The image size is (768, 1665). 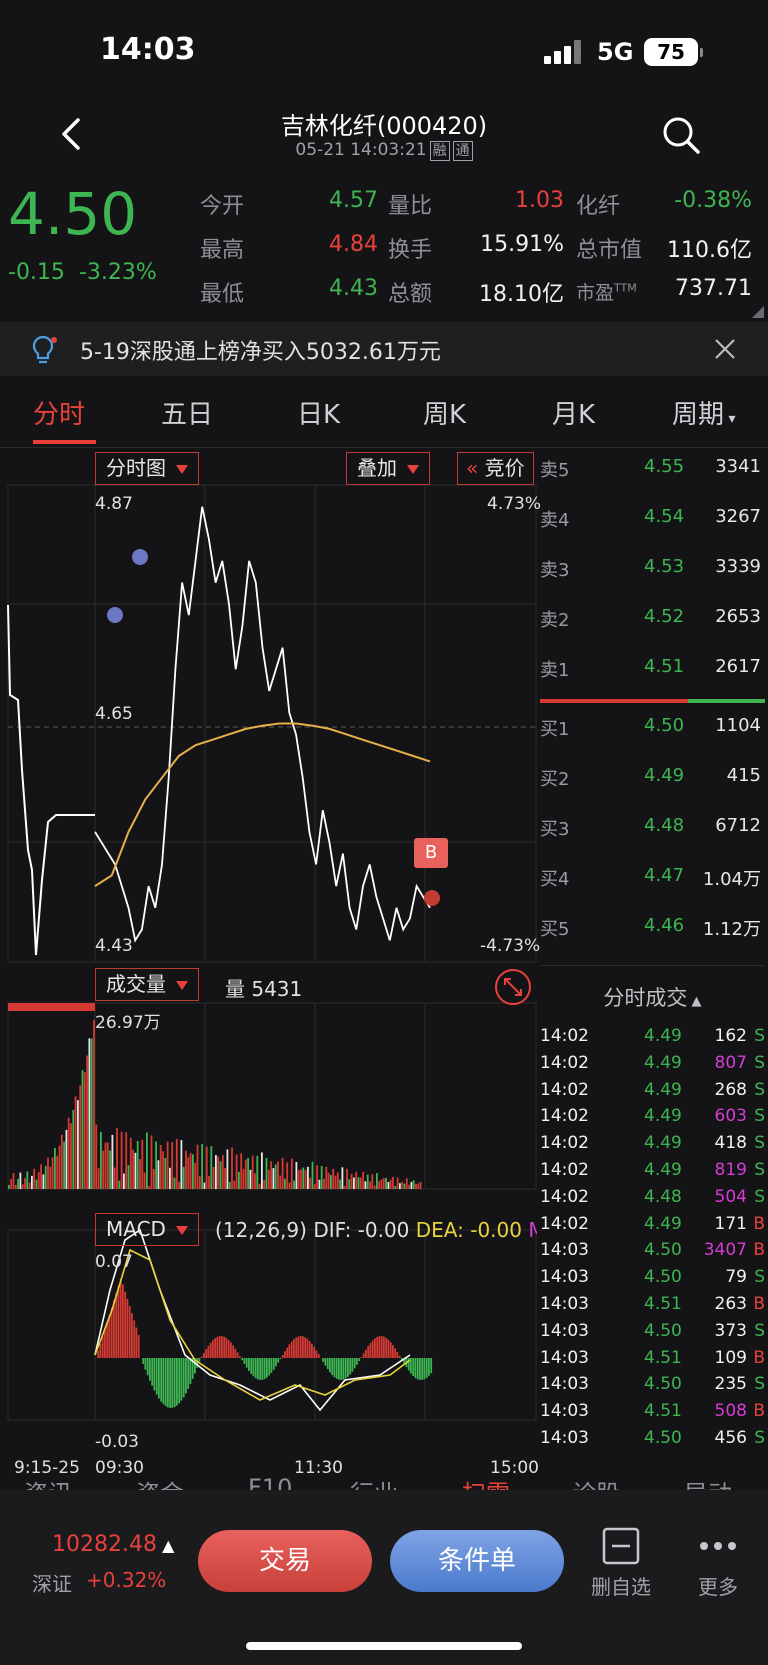 What do you see at coordinates (713, 288) in the screenshot?
I see `pe-value: 737.71` at bounding box center [713, 288].